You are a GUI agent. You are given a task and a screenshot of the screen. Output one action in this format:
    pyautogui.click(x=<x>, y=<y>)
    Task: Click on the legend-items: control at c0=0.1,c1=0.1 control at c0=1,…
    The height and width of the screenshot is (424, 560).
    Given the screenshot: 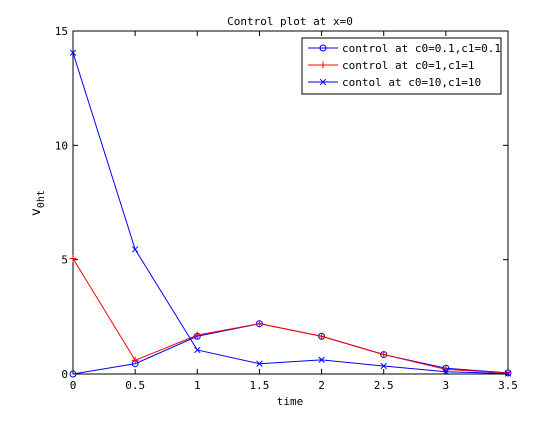 What is the action you would take?
    pyautogui.click(x=404, y=65)
    